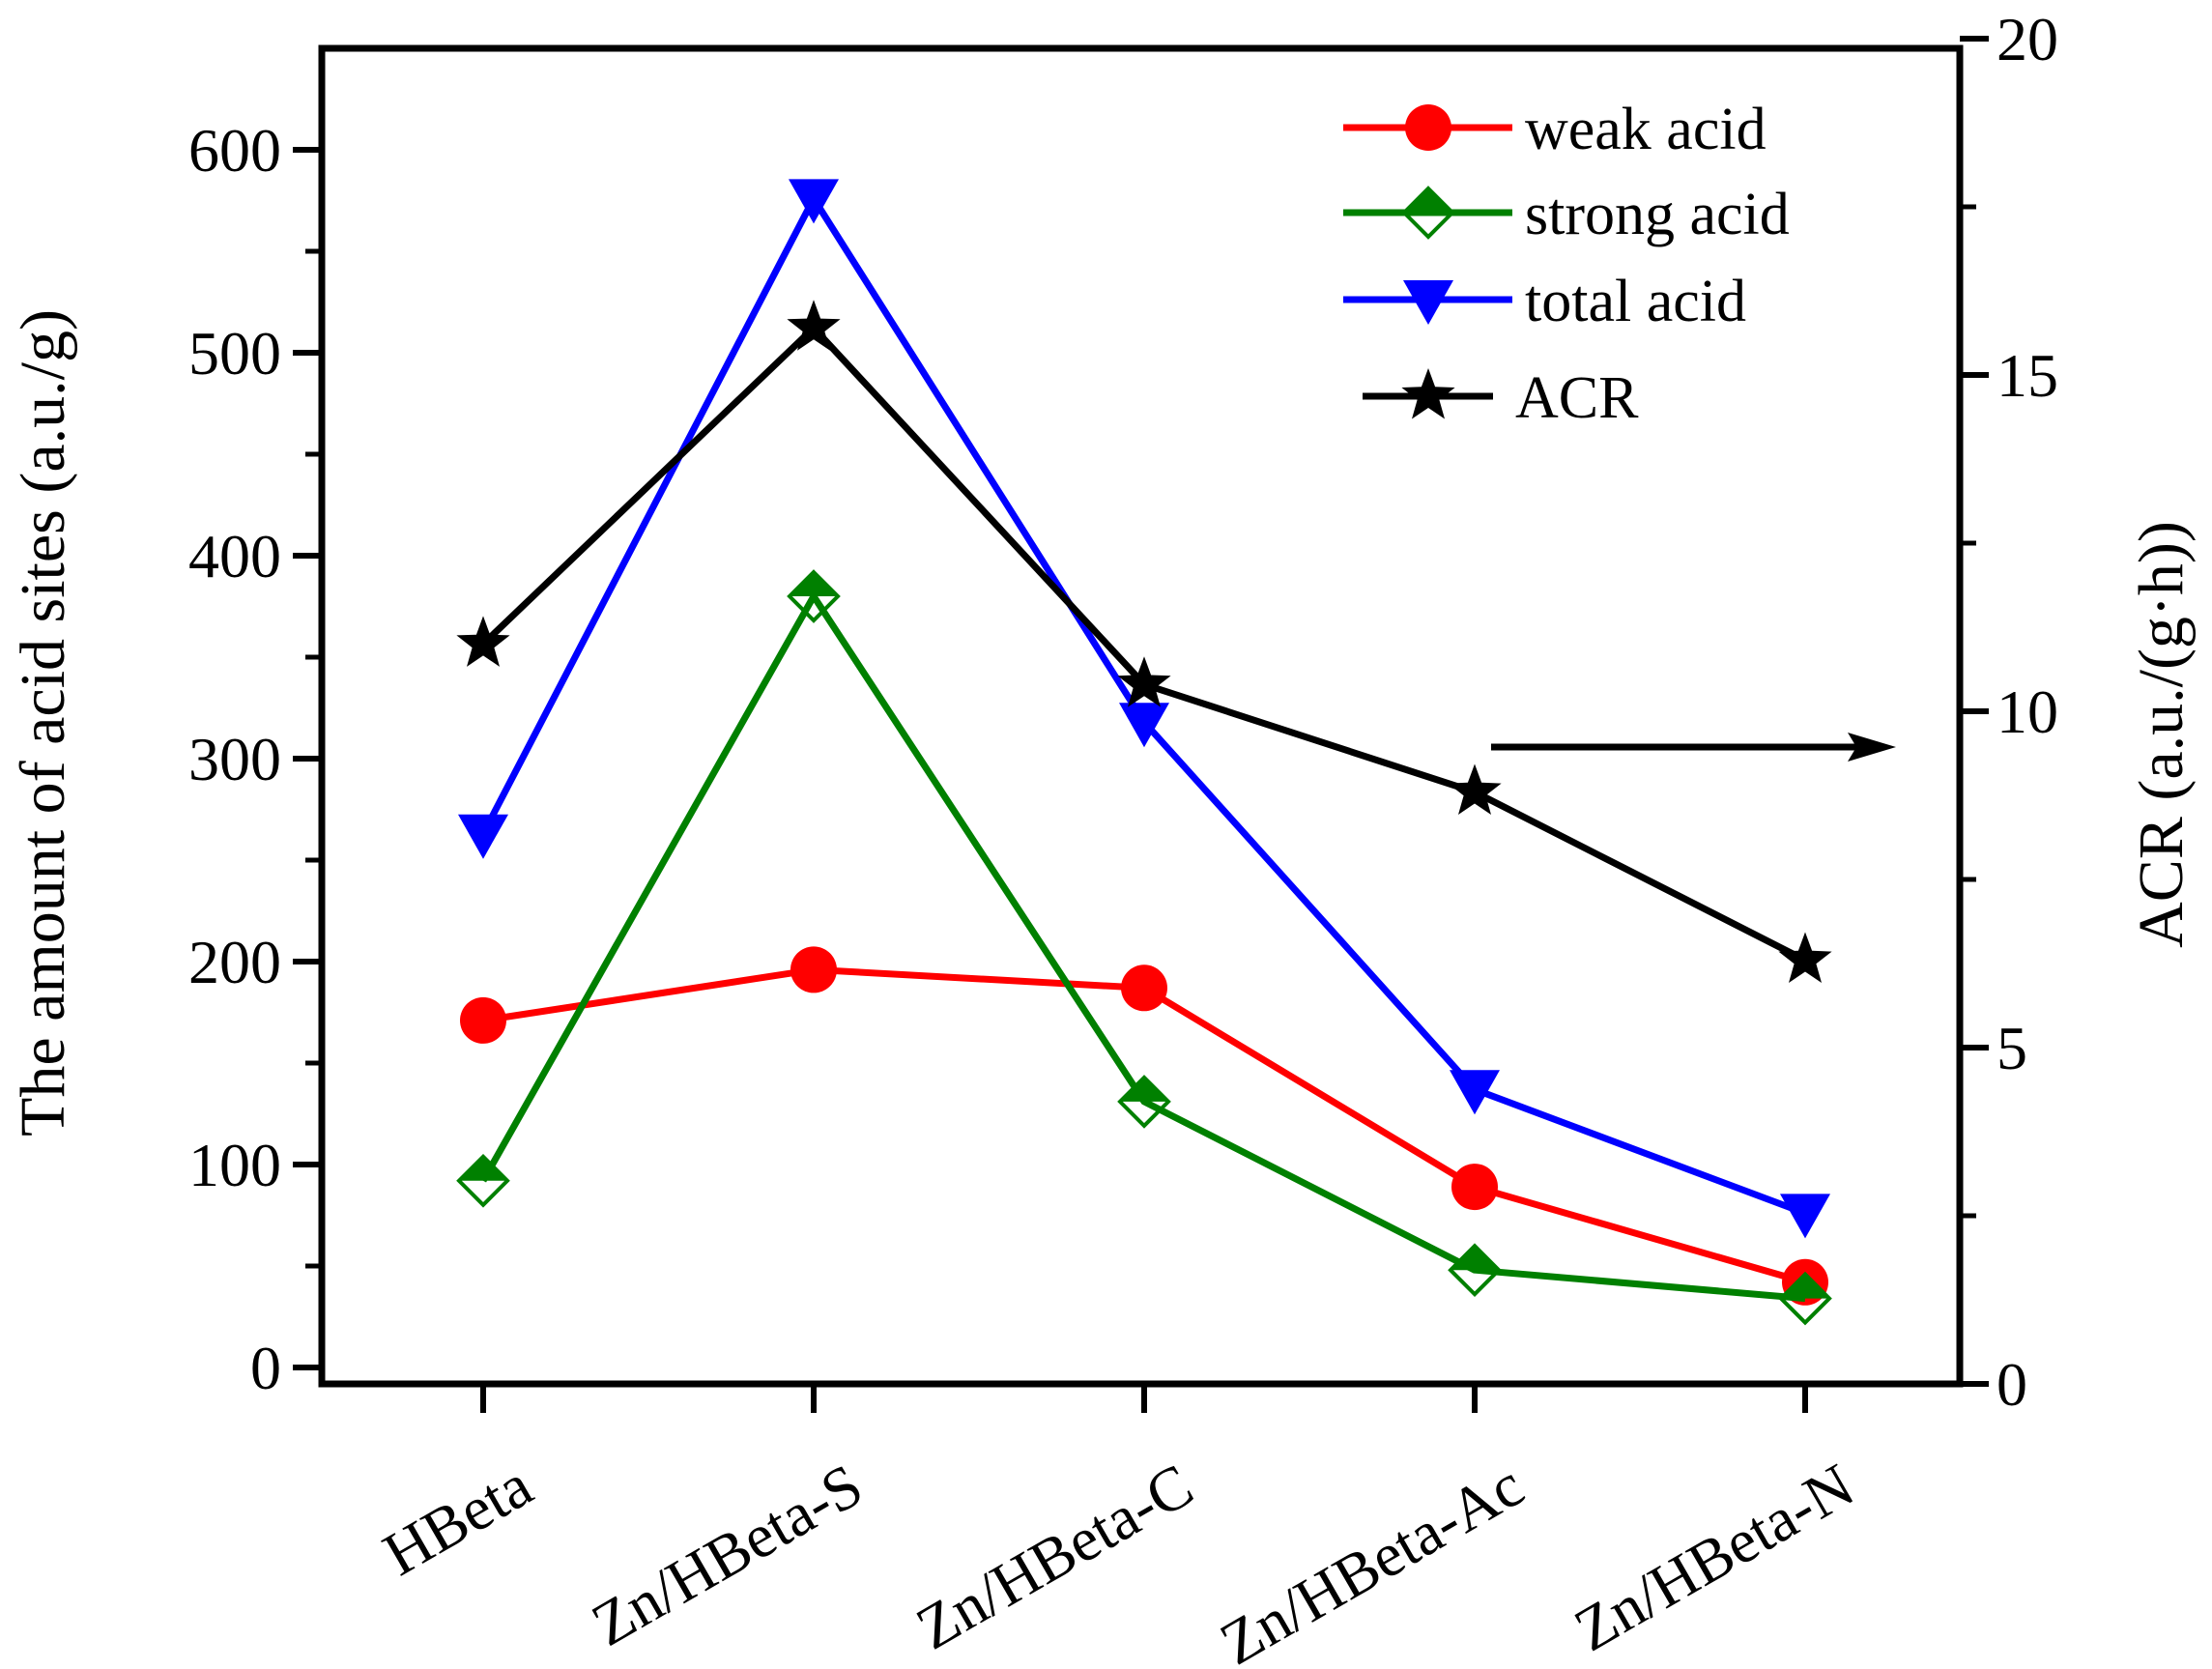  What do you see at coordinates (2012, 1048) in the screenshot?
I see `right-tick-label: 5` at bounding box center [2012, 1048].